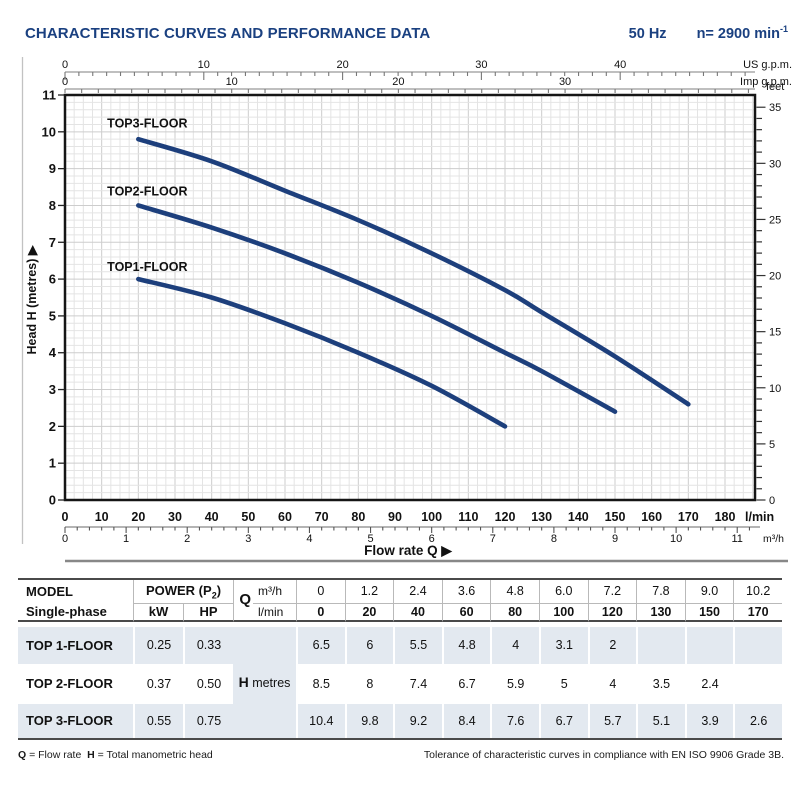 The height and width of the screenshot is (800, 800). What do you see at coordinates (53, 352) in the screenshot?
I see `head-tick-label: 4` at bounding box center [53, 352].